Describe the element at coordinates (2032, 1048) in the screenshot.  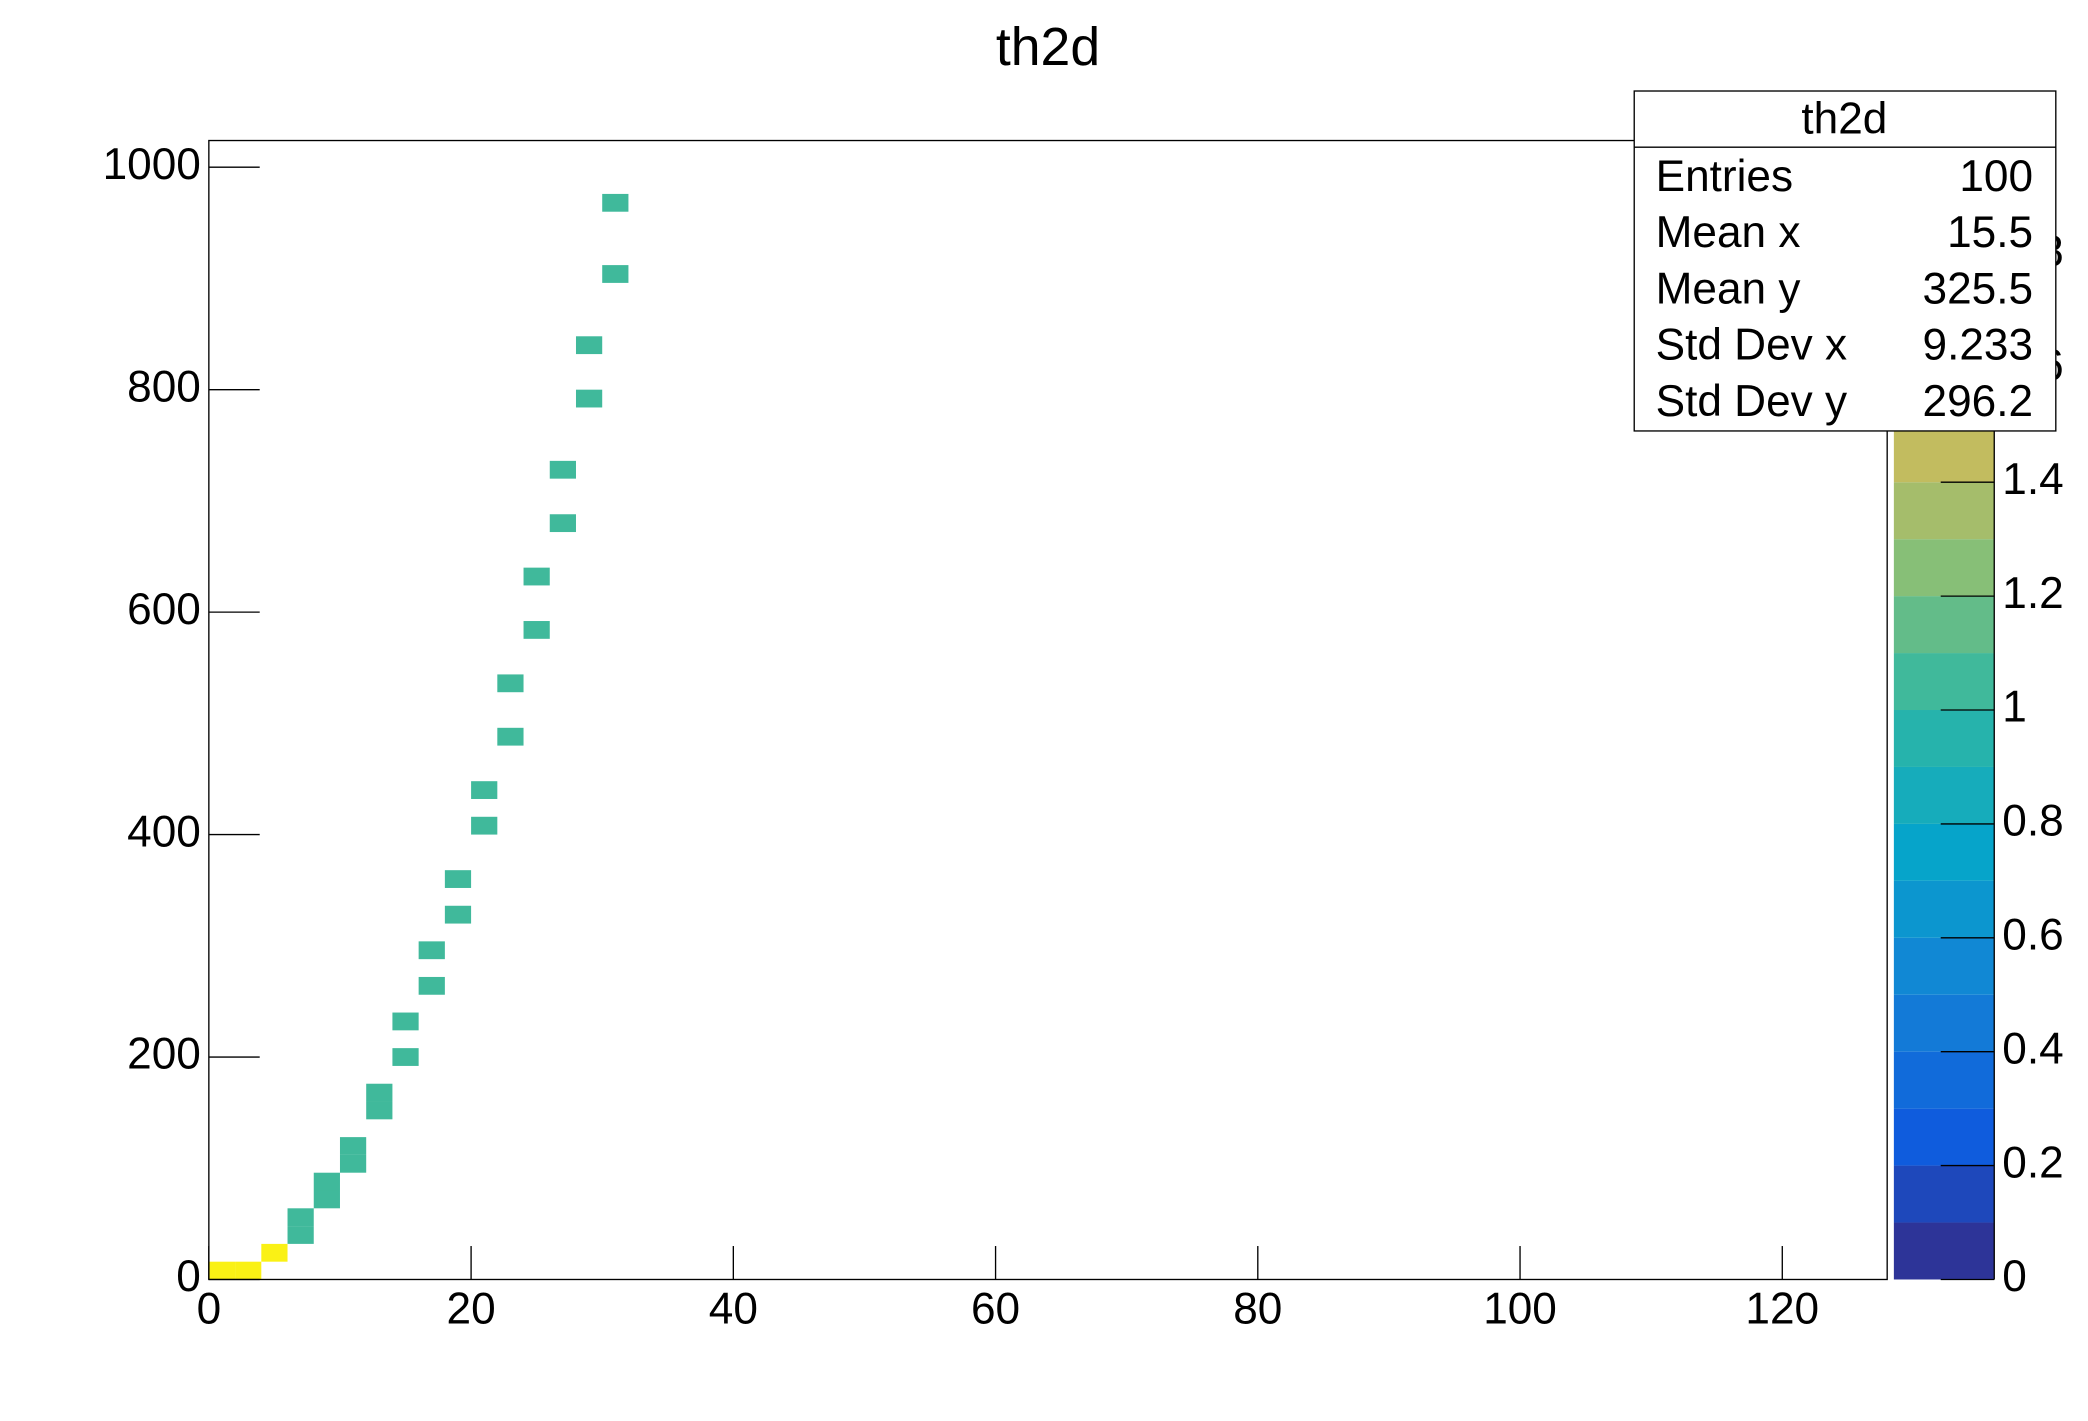
I see `z-tick-label: 0.4` at that location.